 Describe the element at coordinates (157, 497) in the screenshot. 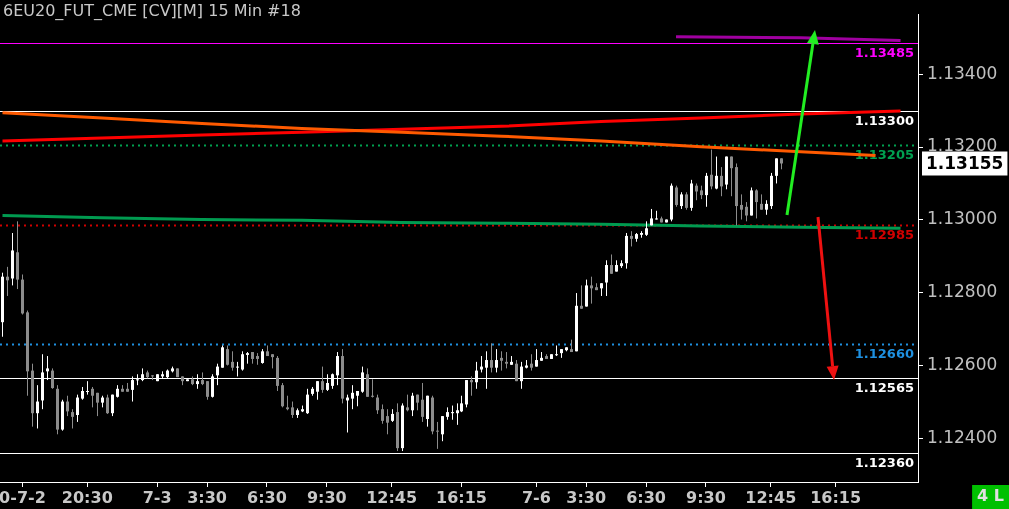

I see `x-tick-label: 7-3` at that location.